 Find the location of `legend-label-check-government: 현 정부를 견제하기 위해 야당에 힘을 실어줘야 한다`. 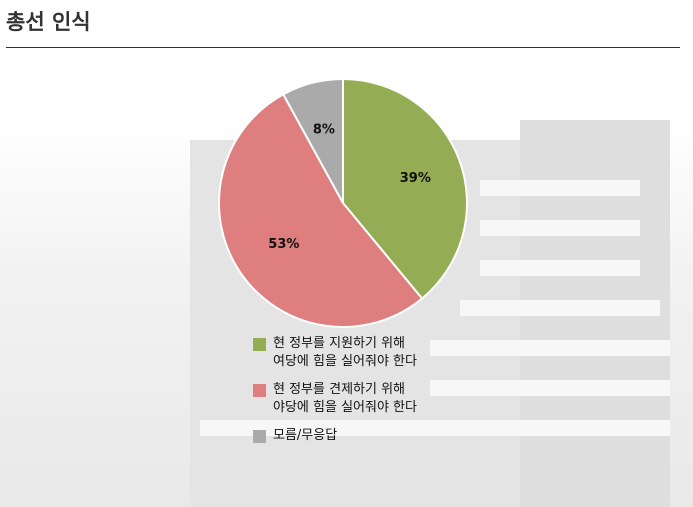

legend-label-check-government: 현 정부를 견제하기 위해 야당에 힘을 실어줘야 한다 is located at coordinates (345, 398).